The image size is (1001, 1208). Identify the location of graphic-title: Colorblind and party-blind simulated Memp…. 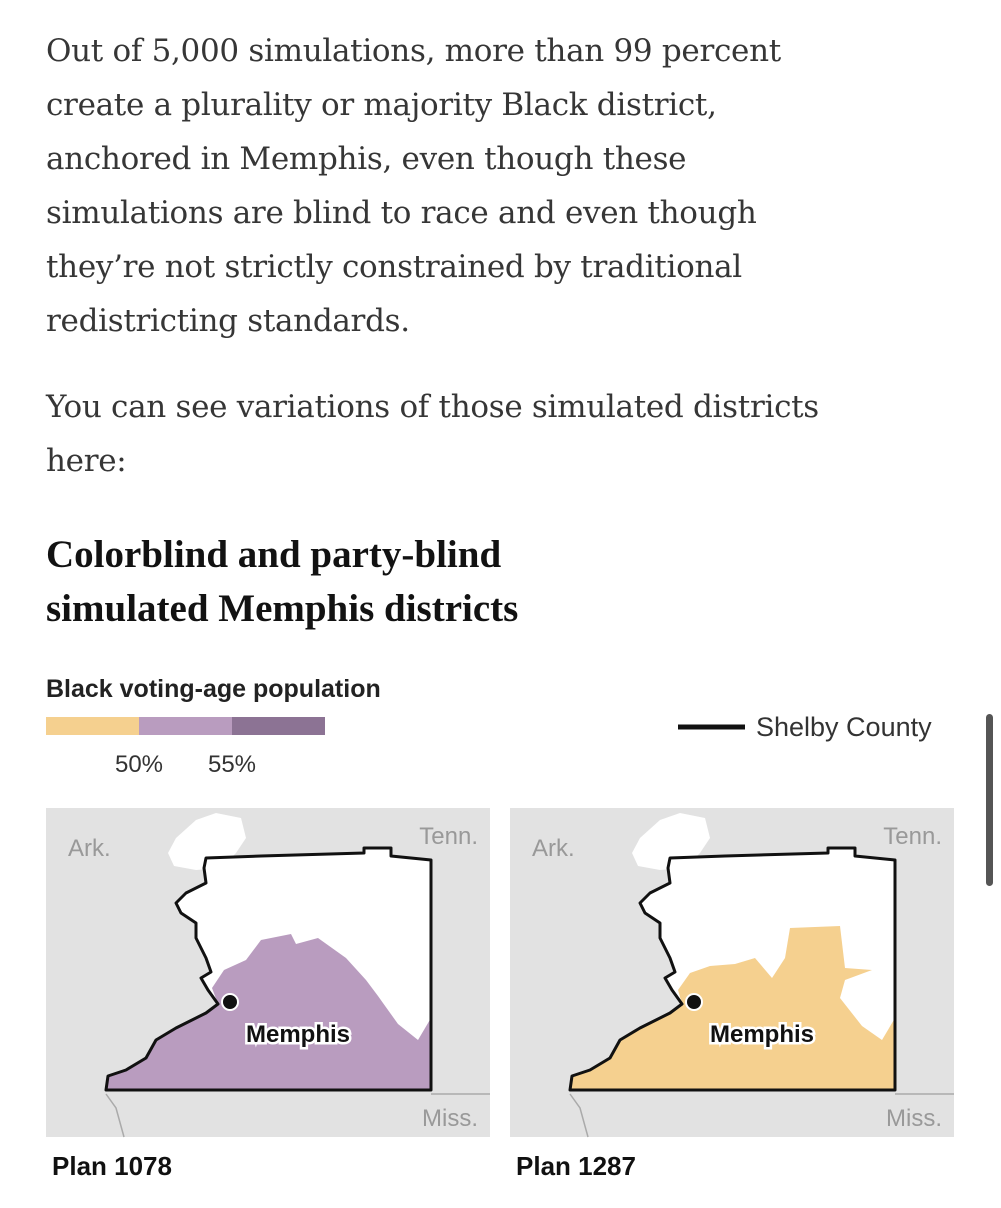
(282, 582).